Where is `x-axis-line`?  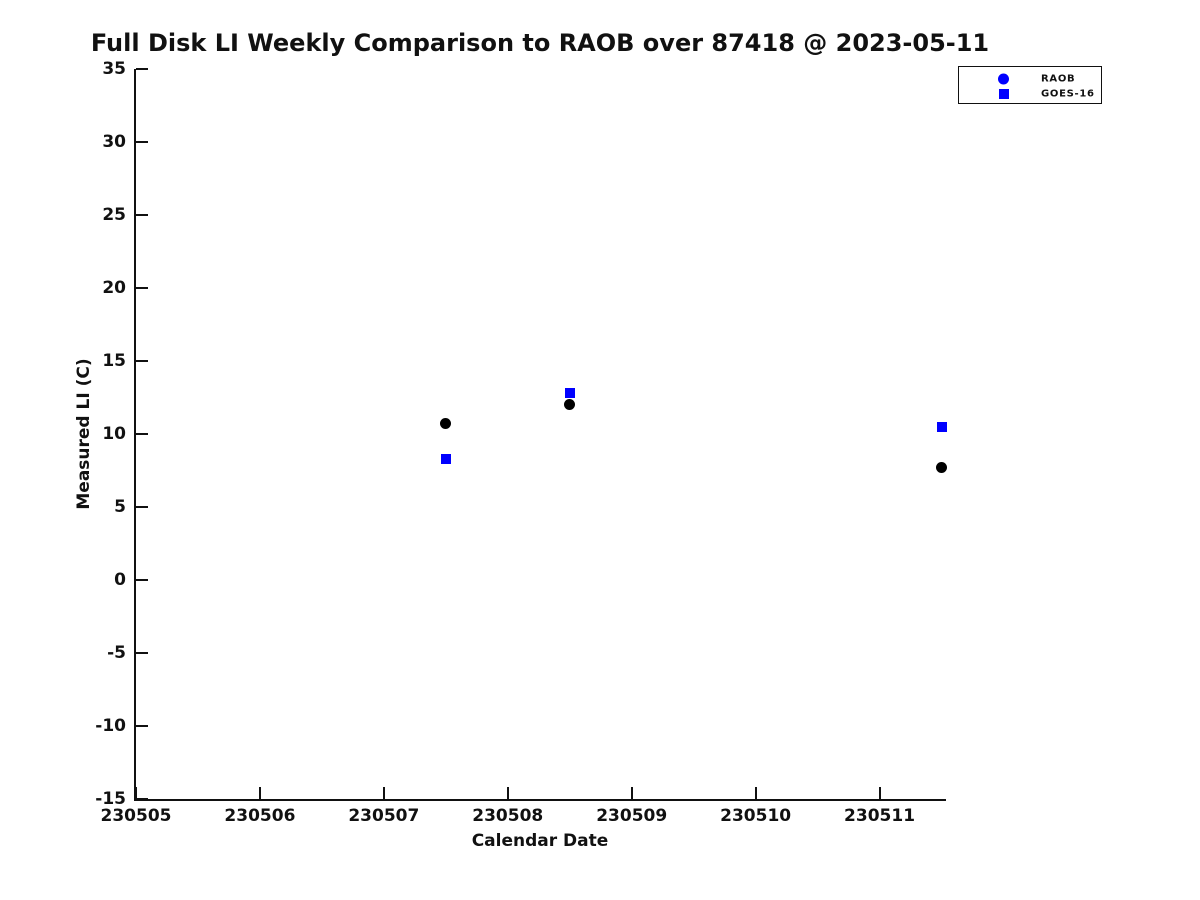 x-axis-line is located at coordinates (540, 800).